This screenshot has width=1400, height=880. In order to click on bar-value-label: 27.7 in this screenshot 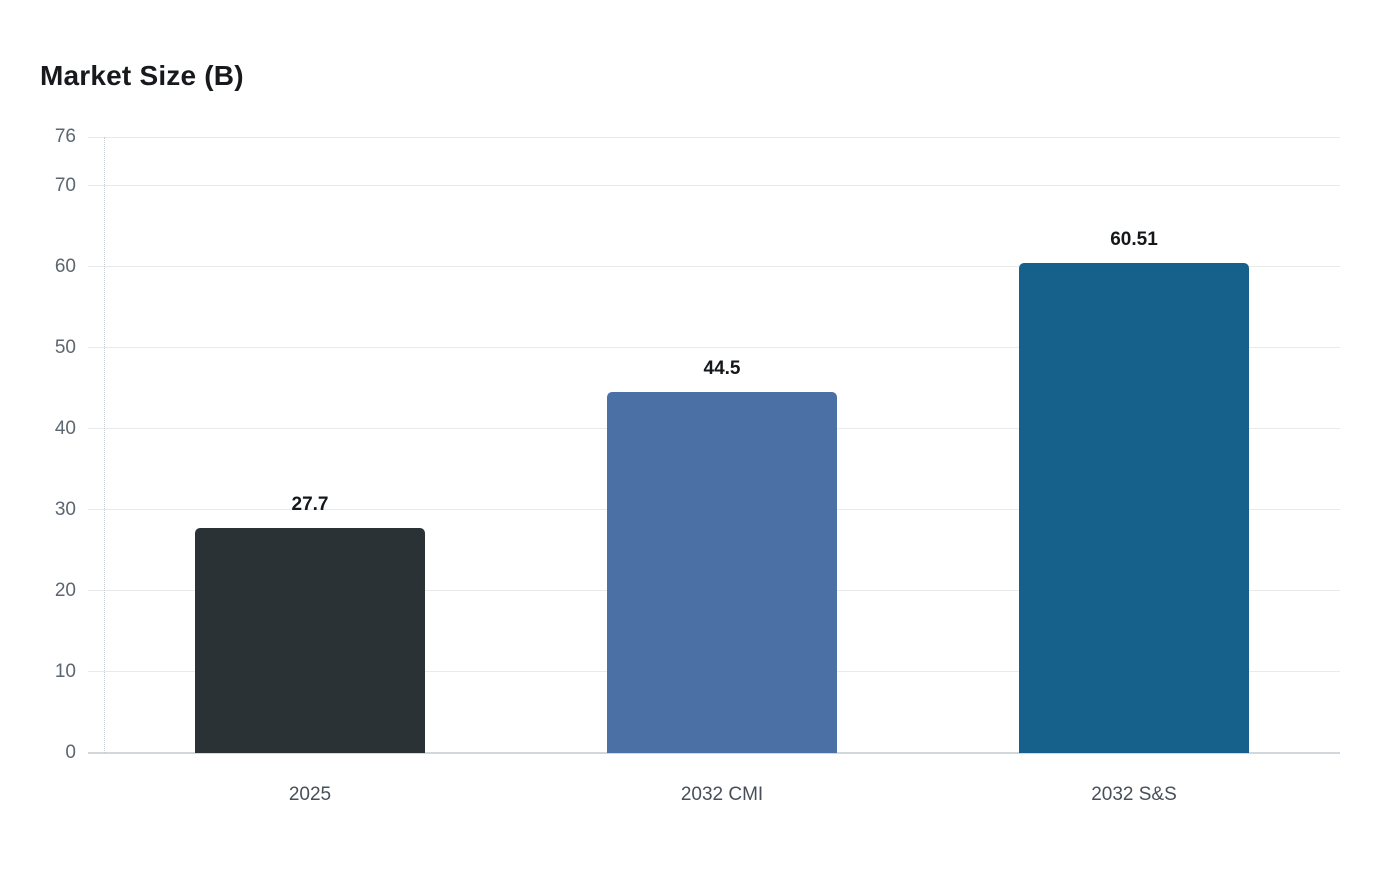, I will do `click(310, 505)`.